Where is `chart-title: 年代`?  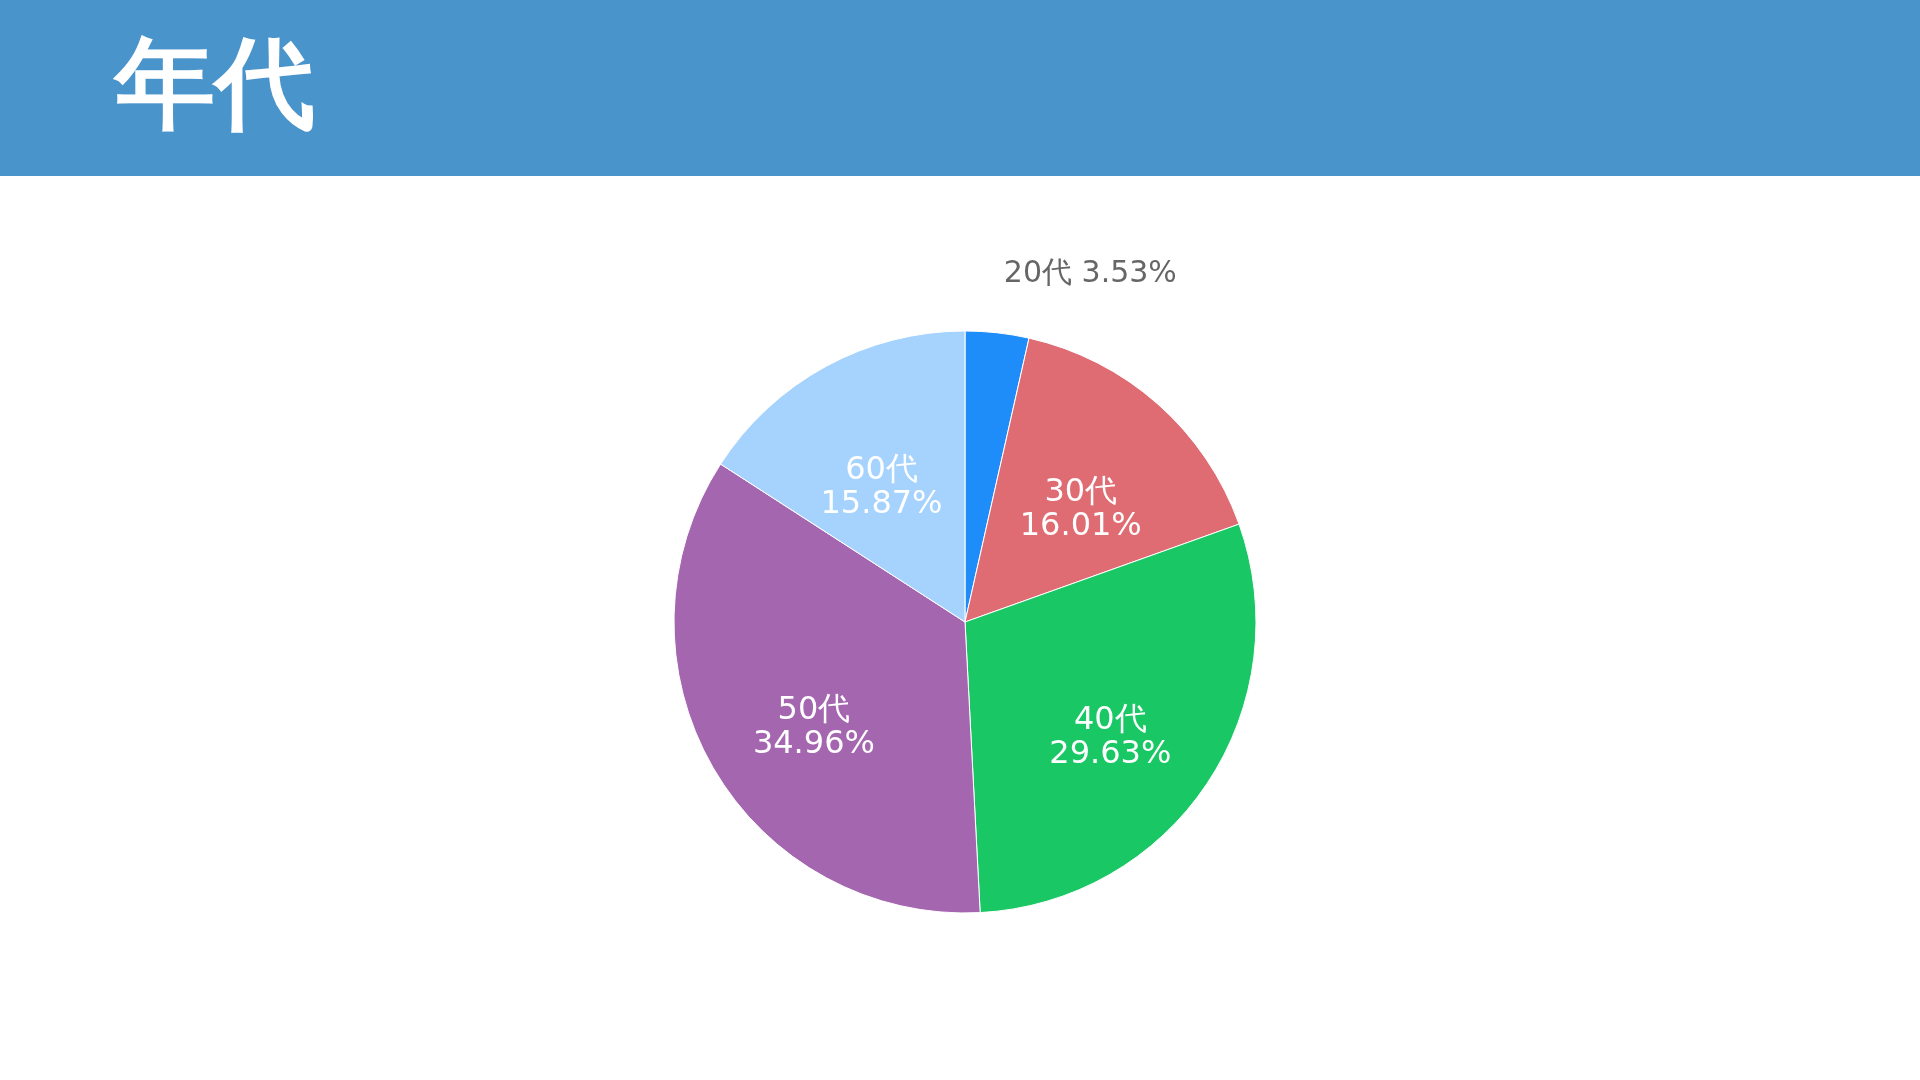
chart-title: 年代 is located at coordinates (213, 83).